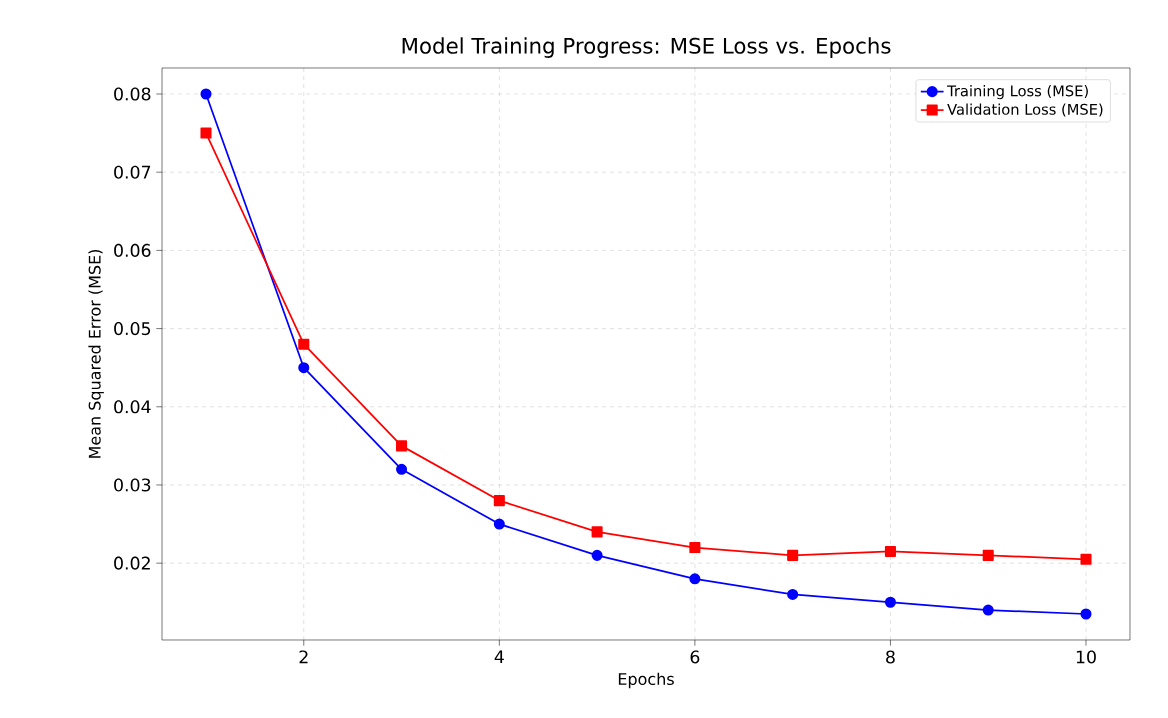 The image size is (1168, 718). What do you see at coordinates (890, 657) in the screenshot?
I see `x-tick-label: 8` at bounding box center [890, 657].